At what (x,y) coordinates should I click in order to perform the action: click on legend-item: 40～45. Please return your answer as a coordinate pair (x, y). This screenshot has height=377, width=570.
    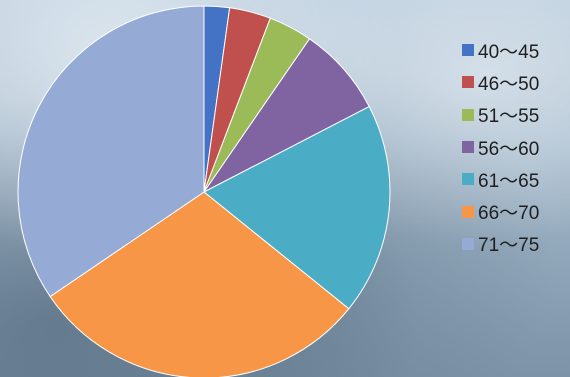
    Looking at the image, I should click on (500, 50).